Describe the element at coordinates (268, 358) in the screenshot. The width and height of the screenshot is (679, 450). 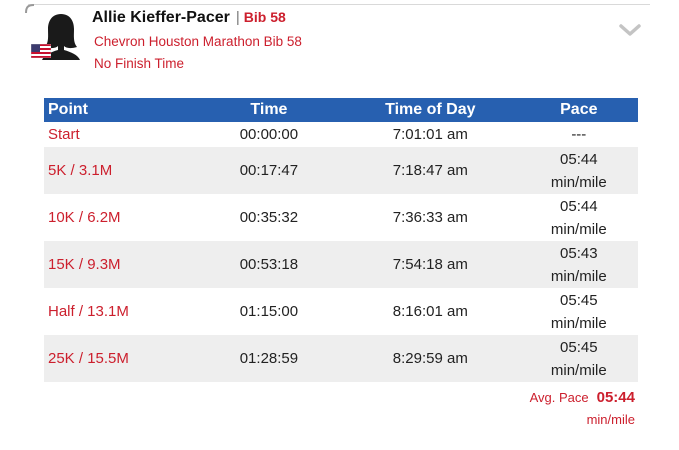
I see `split-time: 01:28:59` at that location.